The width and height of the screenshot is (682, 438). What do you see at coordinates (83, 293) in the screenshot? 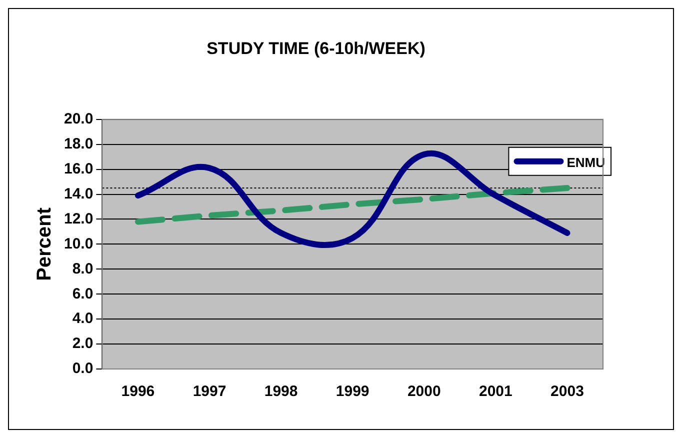
I see `y-tick-label: 6.0` at bounding box center [83, 293].